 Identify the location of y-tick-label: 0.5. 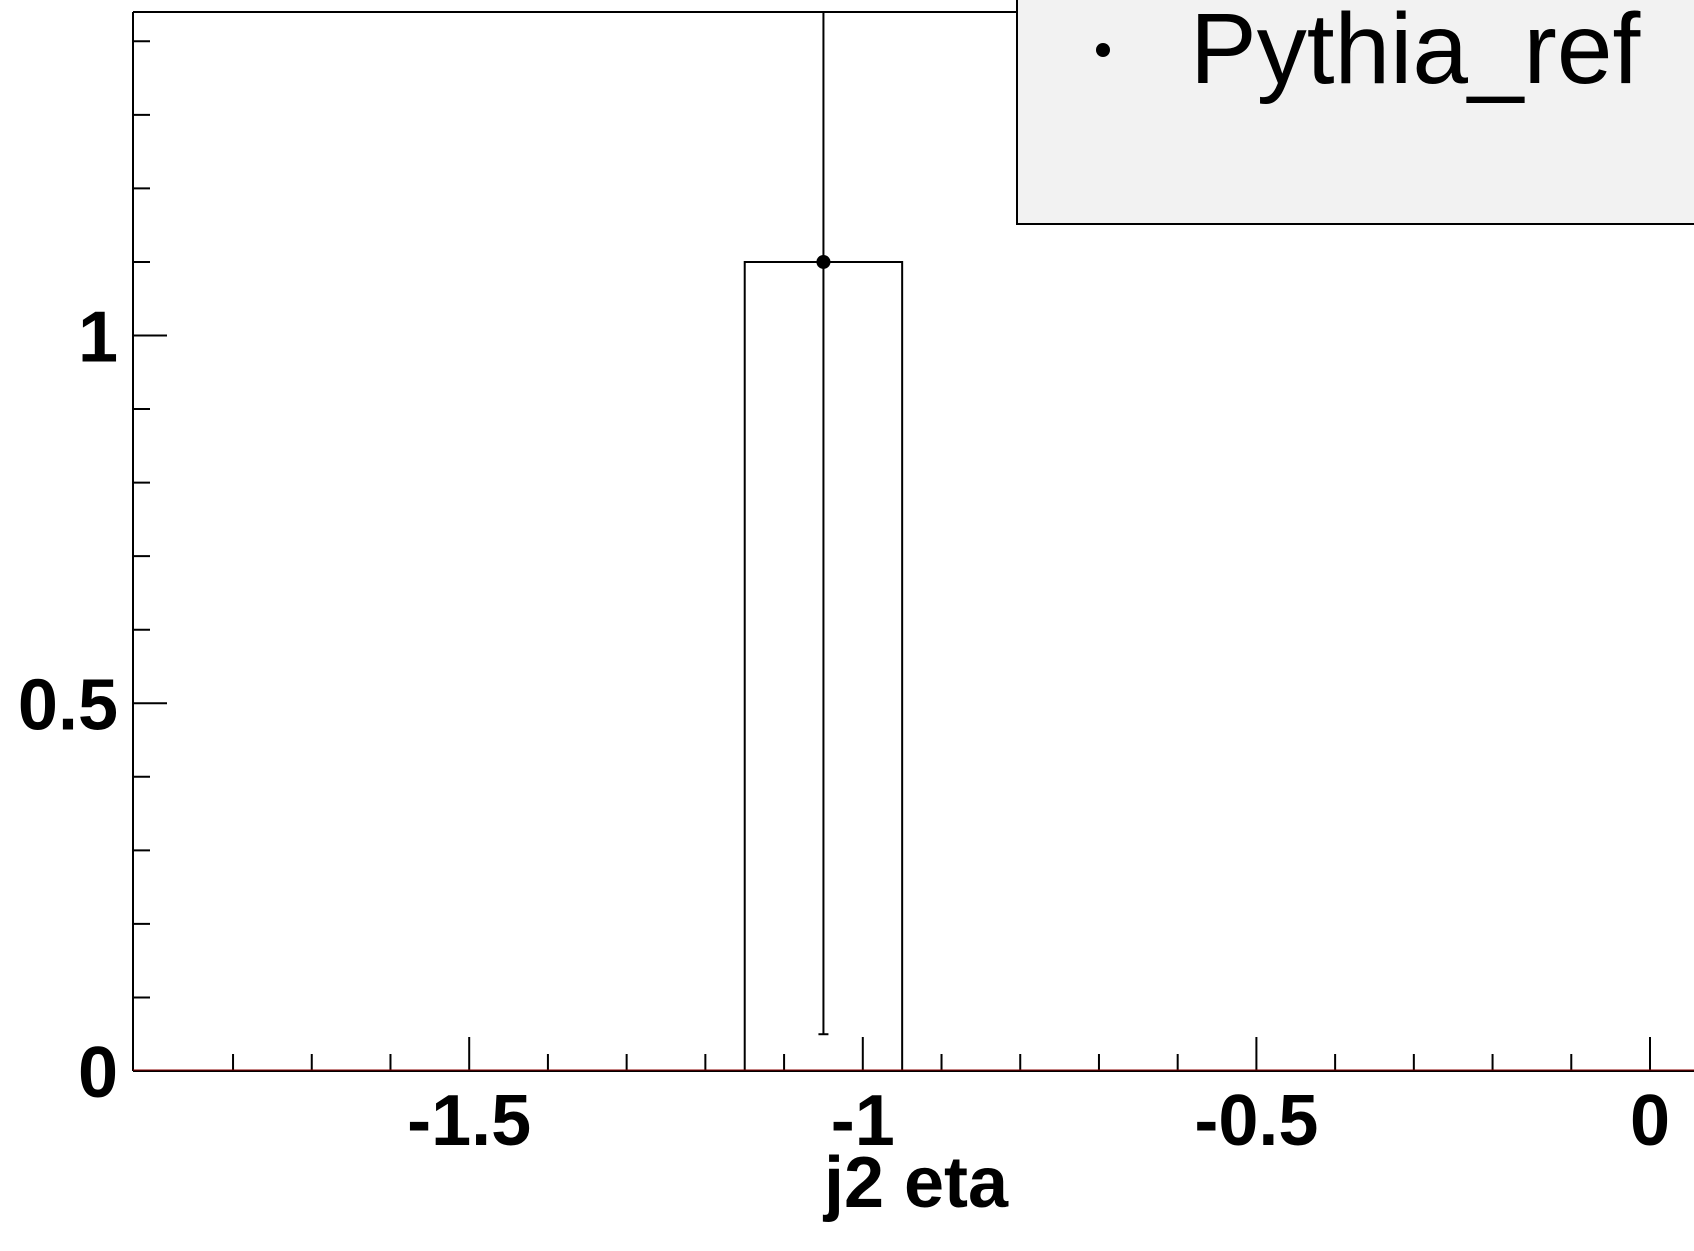
(68, 705).